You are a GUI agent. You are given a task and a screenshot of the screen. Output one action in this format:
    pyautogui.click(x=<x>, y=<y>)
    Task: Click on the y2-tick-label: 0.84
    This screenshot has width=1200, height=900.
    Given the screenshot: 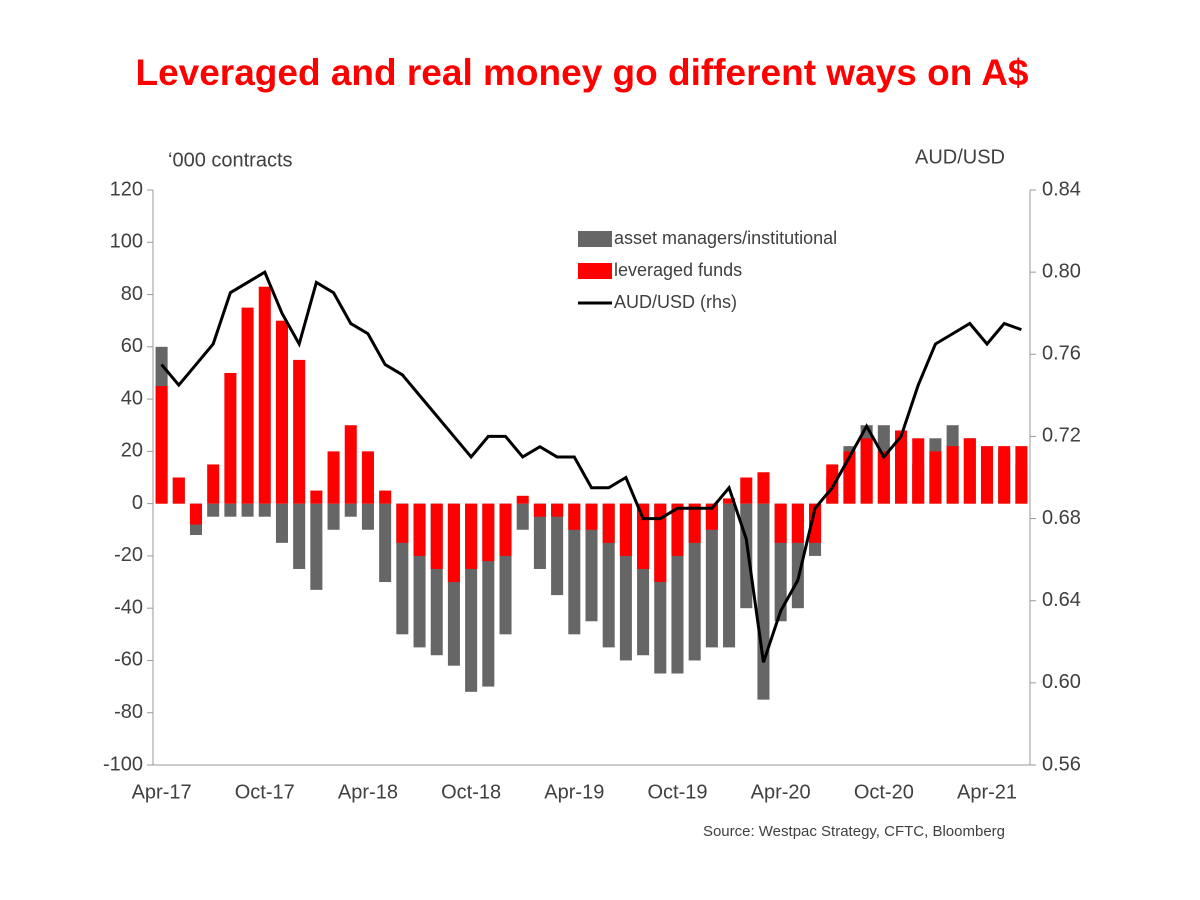 What is the action you would take?
    pyautogui.click(x=1061, y=189)
    